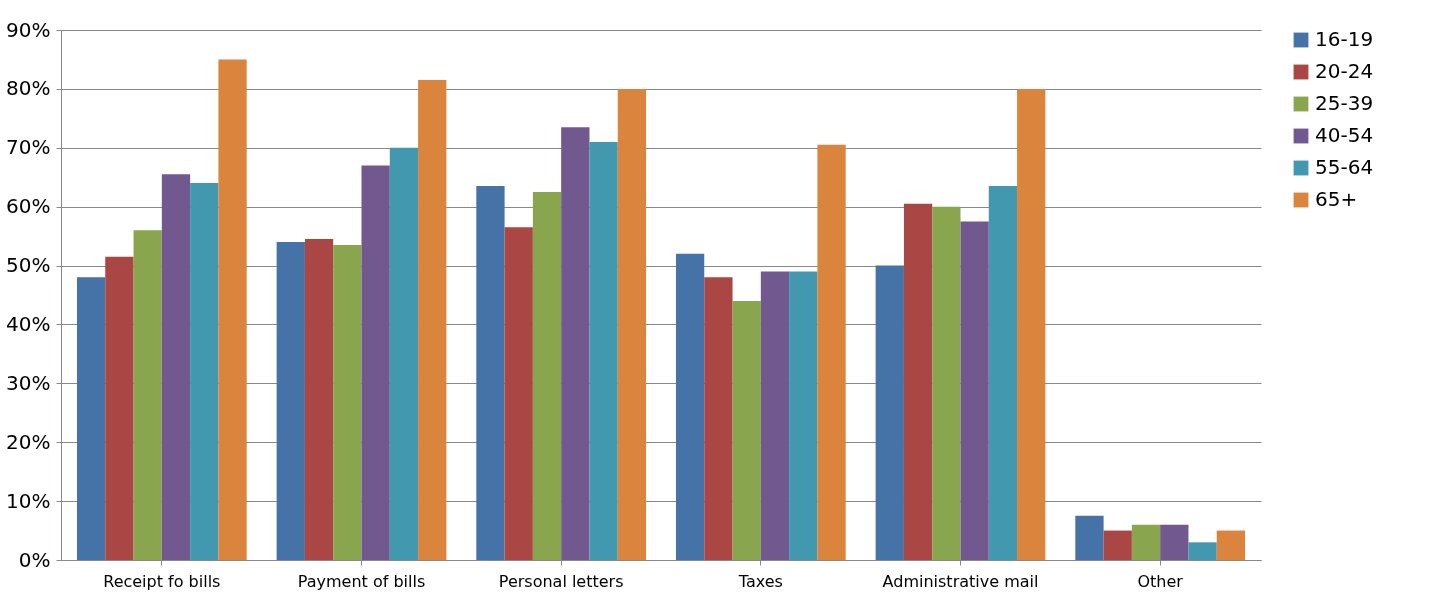  I want to click on y-tick-label: 0%, so click(34, 559).